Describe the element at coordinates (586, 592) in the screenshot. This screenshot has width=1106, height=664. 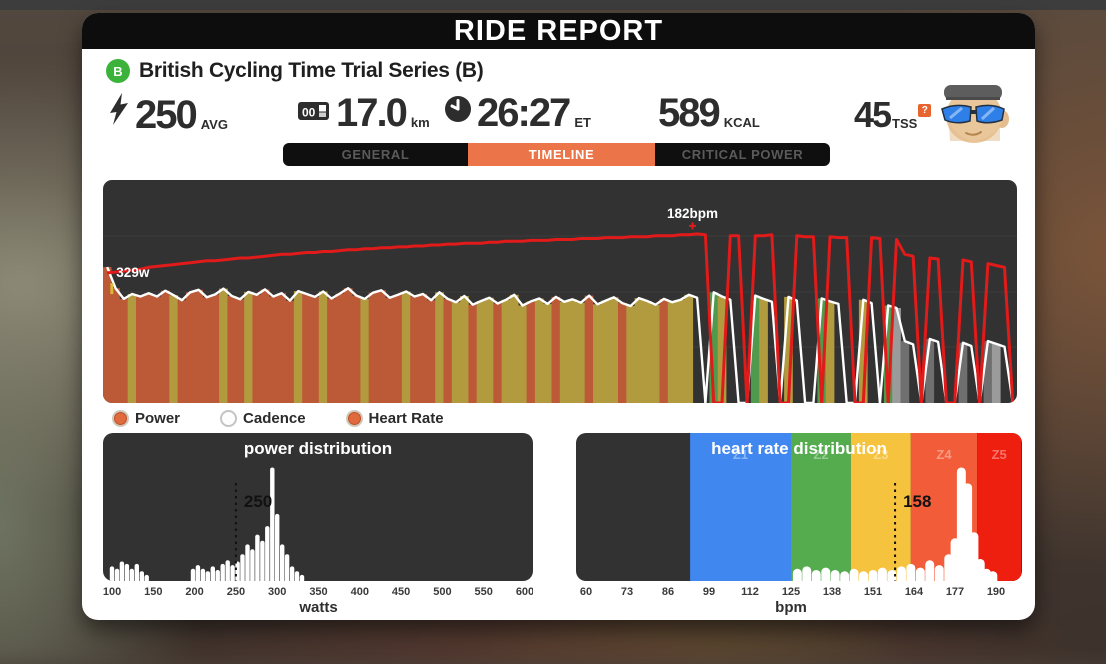
I see `svg-text: 60` at that location.